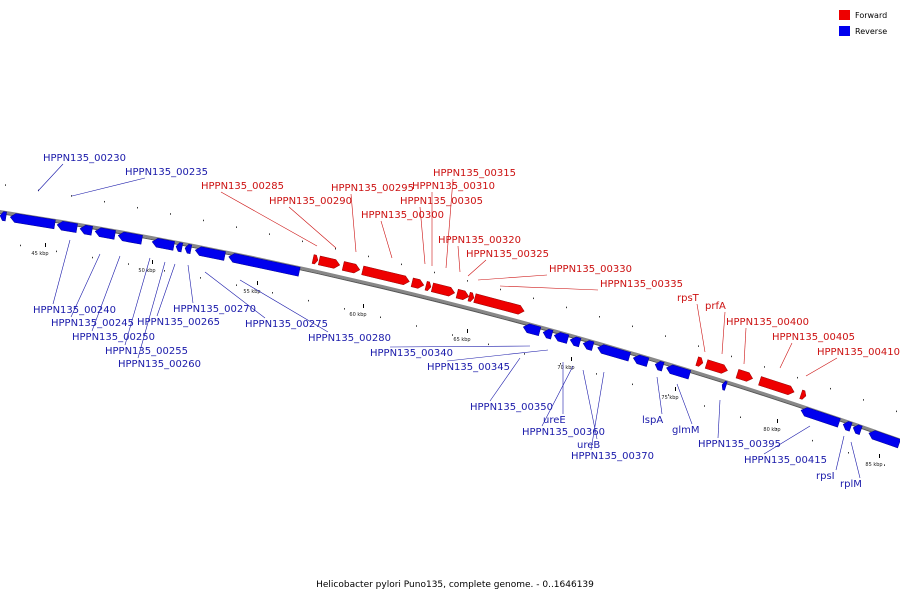  I want to click on reverse-gene-label: HPPN135_00370, so click(612, 456).